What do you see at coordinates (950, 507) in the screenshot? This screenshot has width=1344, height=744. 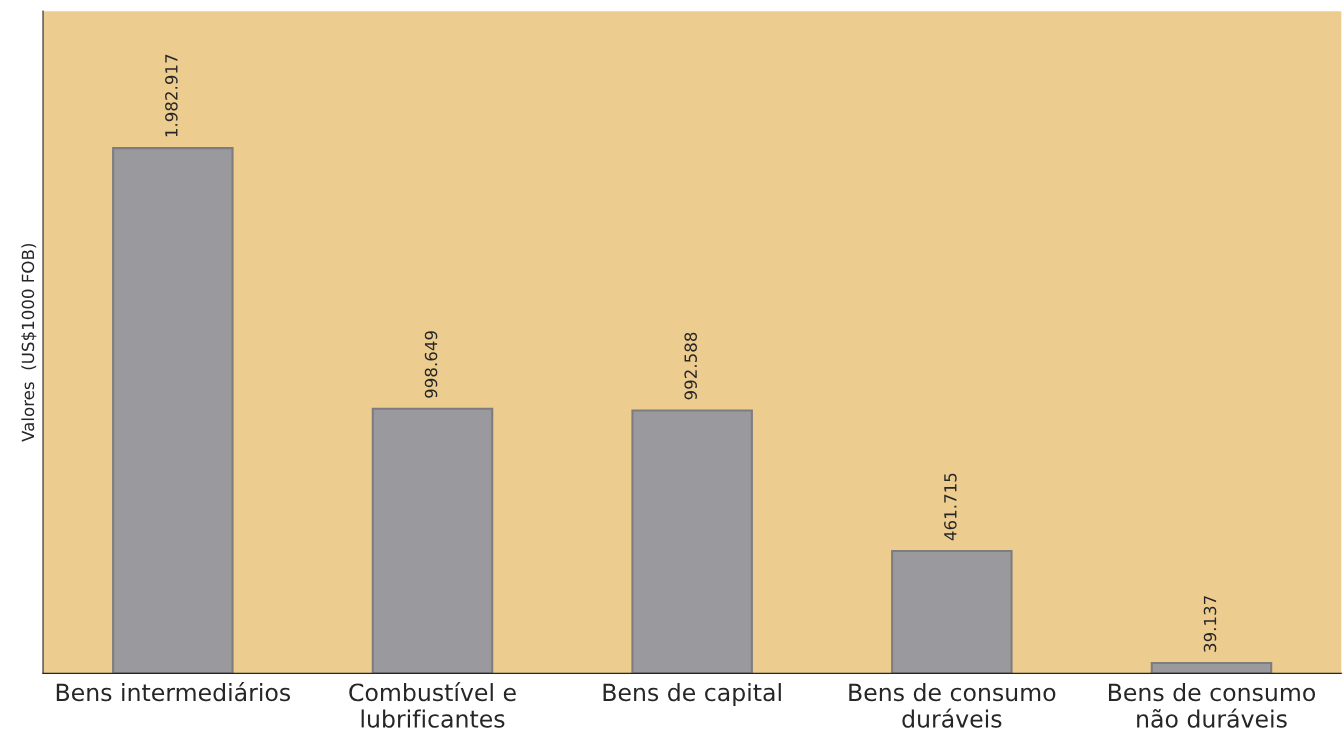 I see `data-label: 461.715` at bounding box center [950, 507].